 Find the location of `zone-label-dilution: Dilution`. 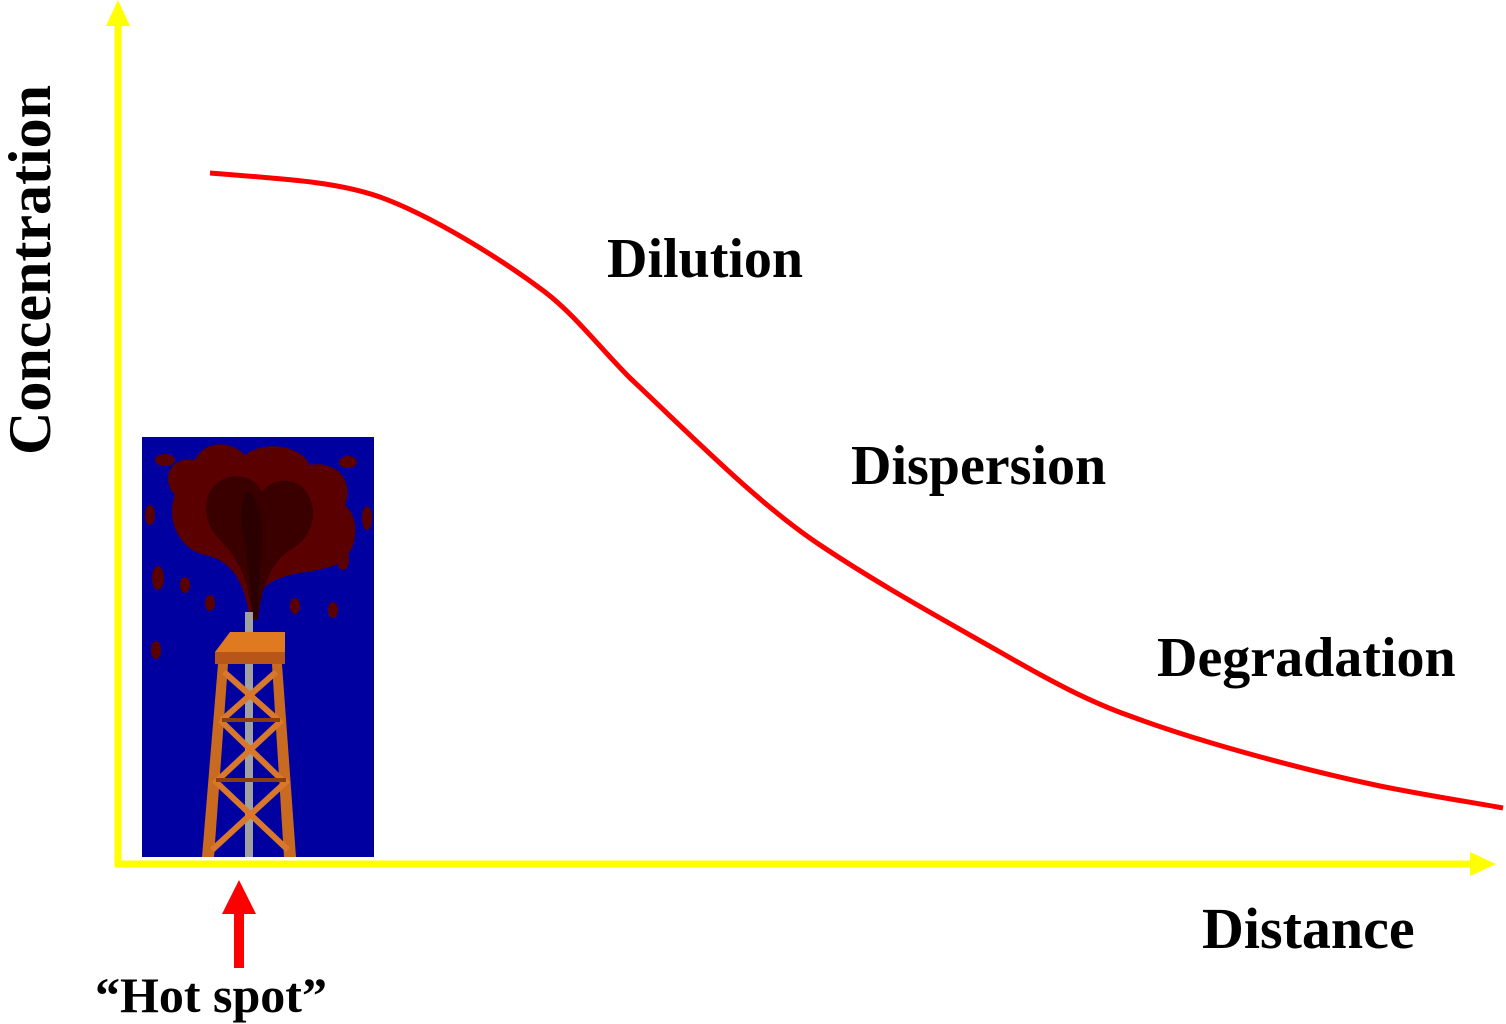

zone-label-dilution: Dilution is located at coordinates (705, 259).